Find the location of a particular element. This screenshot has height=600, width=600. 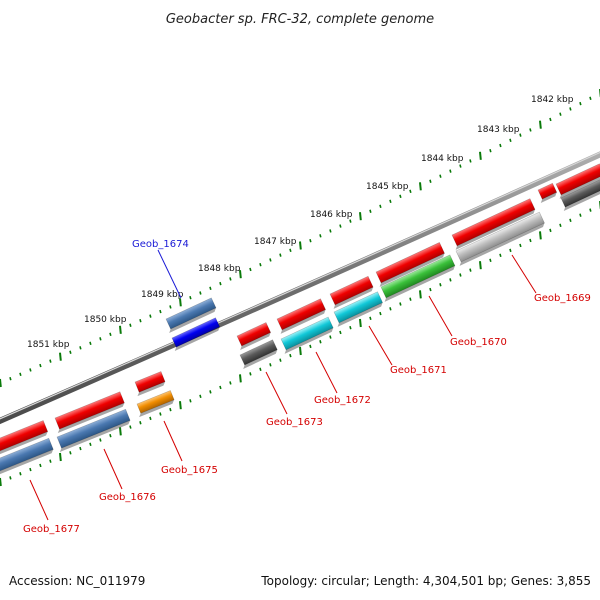

gene-label-geob-1672: Geob_1672 is located at coordinates (342, 400).